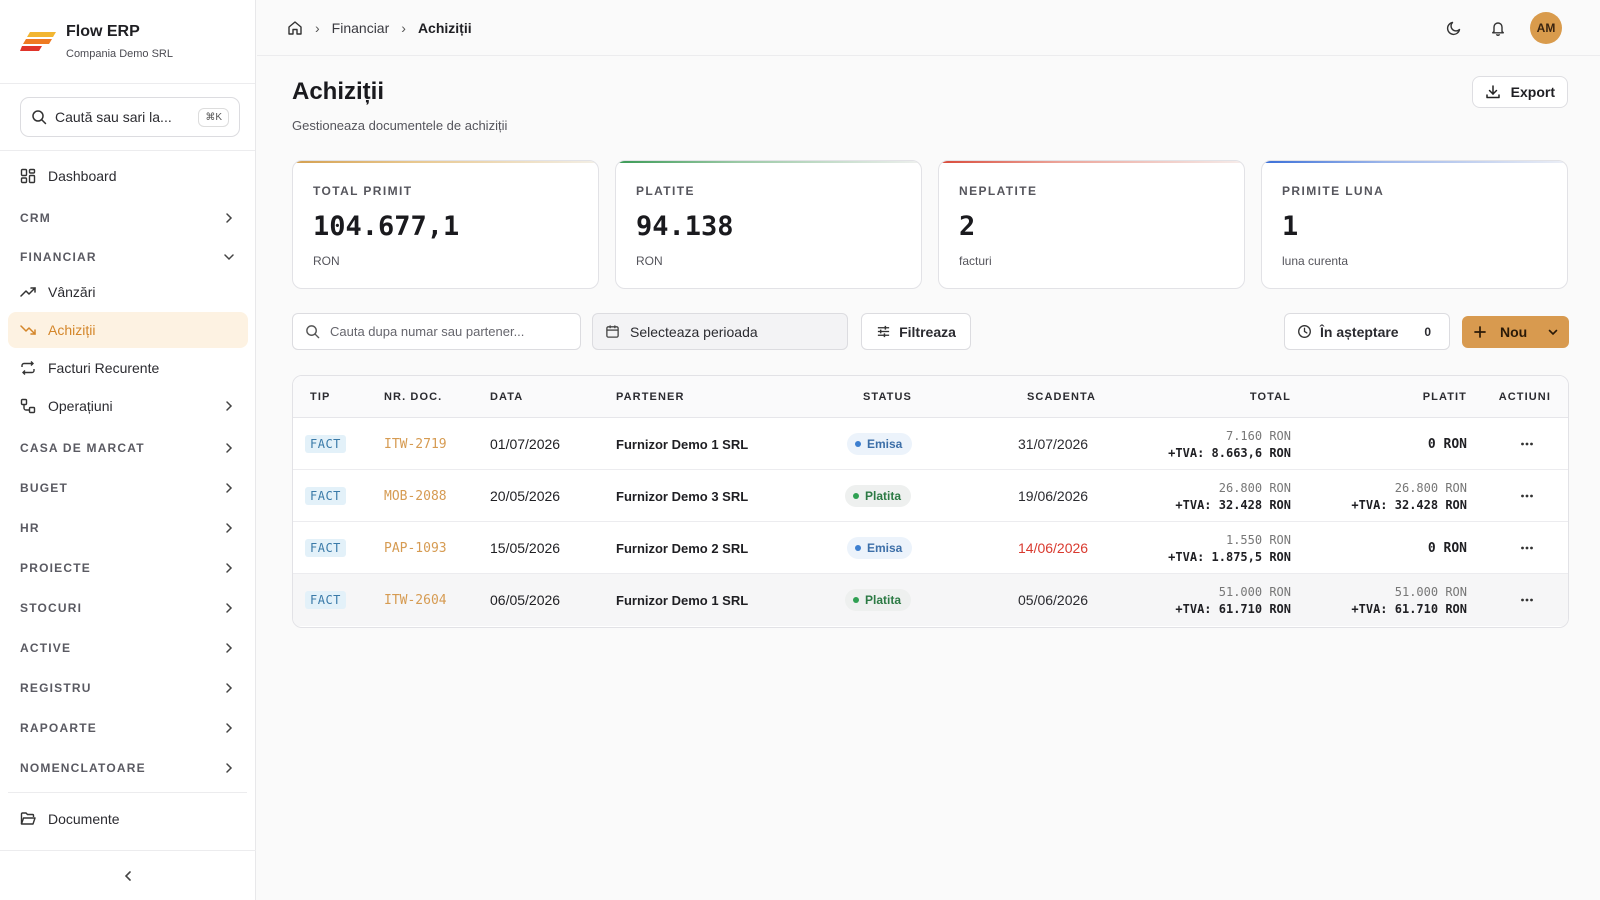 The image size is (1600, 900). I want to click on sidebar-section-label: STOCURI, so click(51, 608).